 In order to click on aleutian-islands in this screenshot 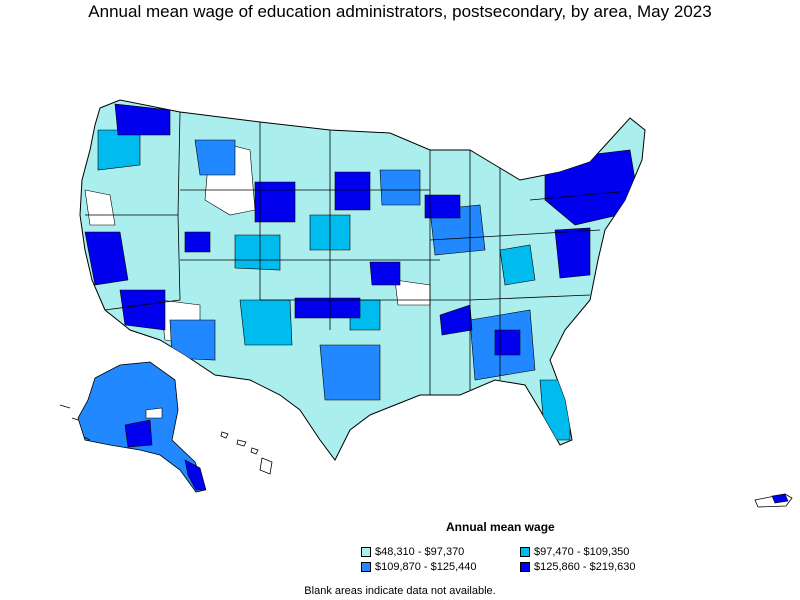, I will do `click(75, 422)`.